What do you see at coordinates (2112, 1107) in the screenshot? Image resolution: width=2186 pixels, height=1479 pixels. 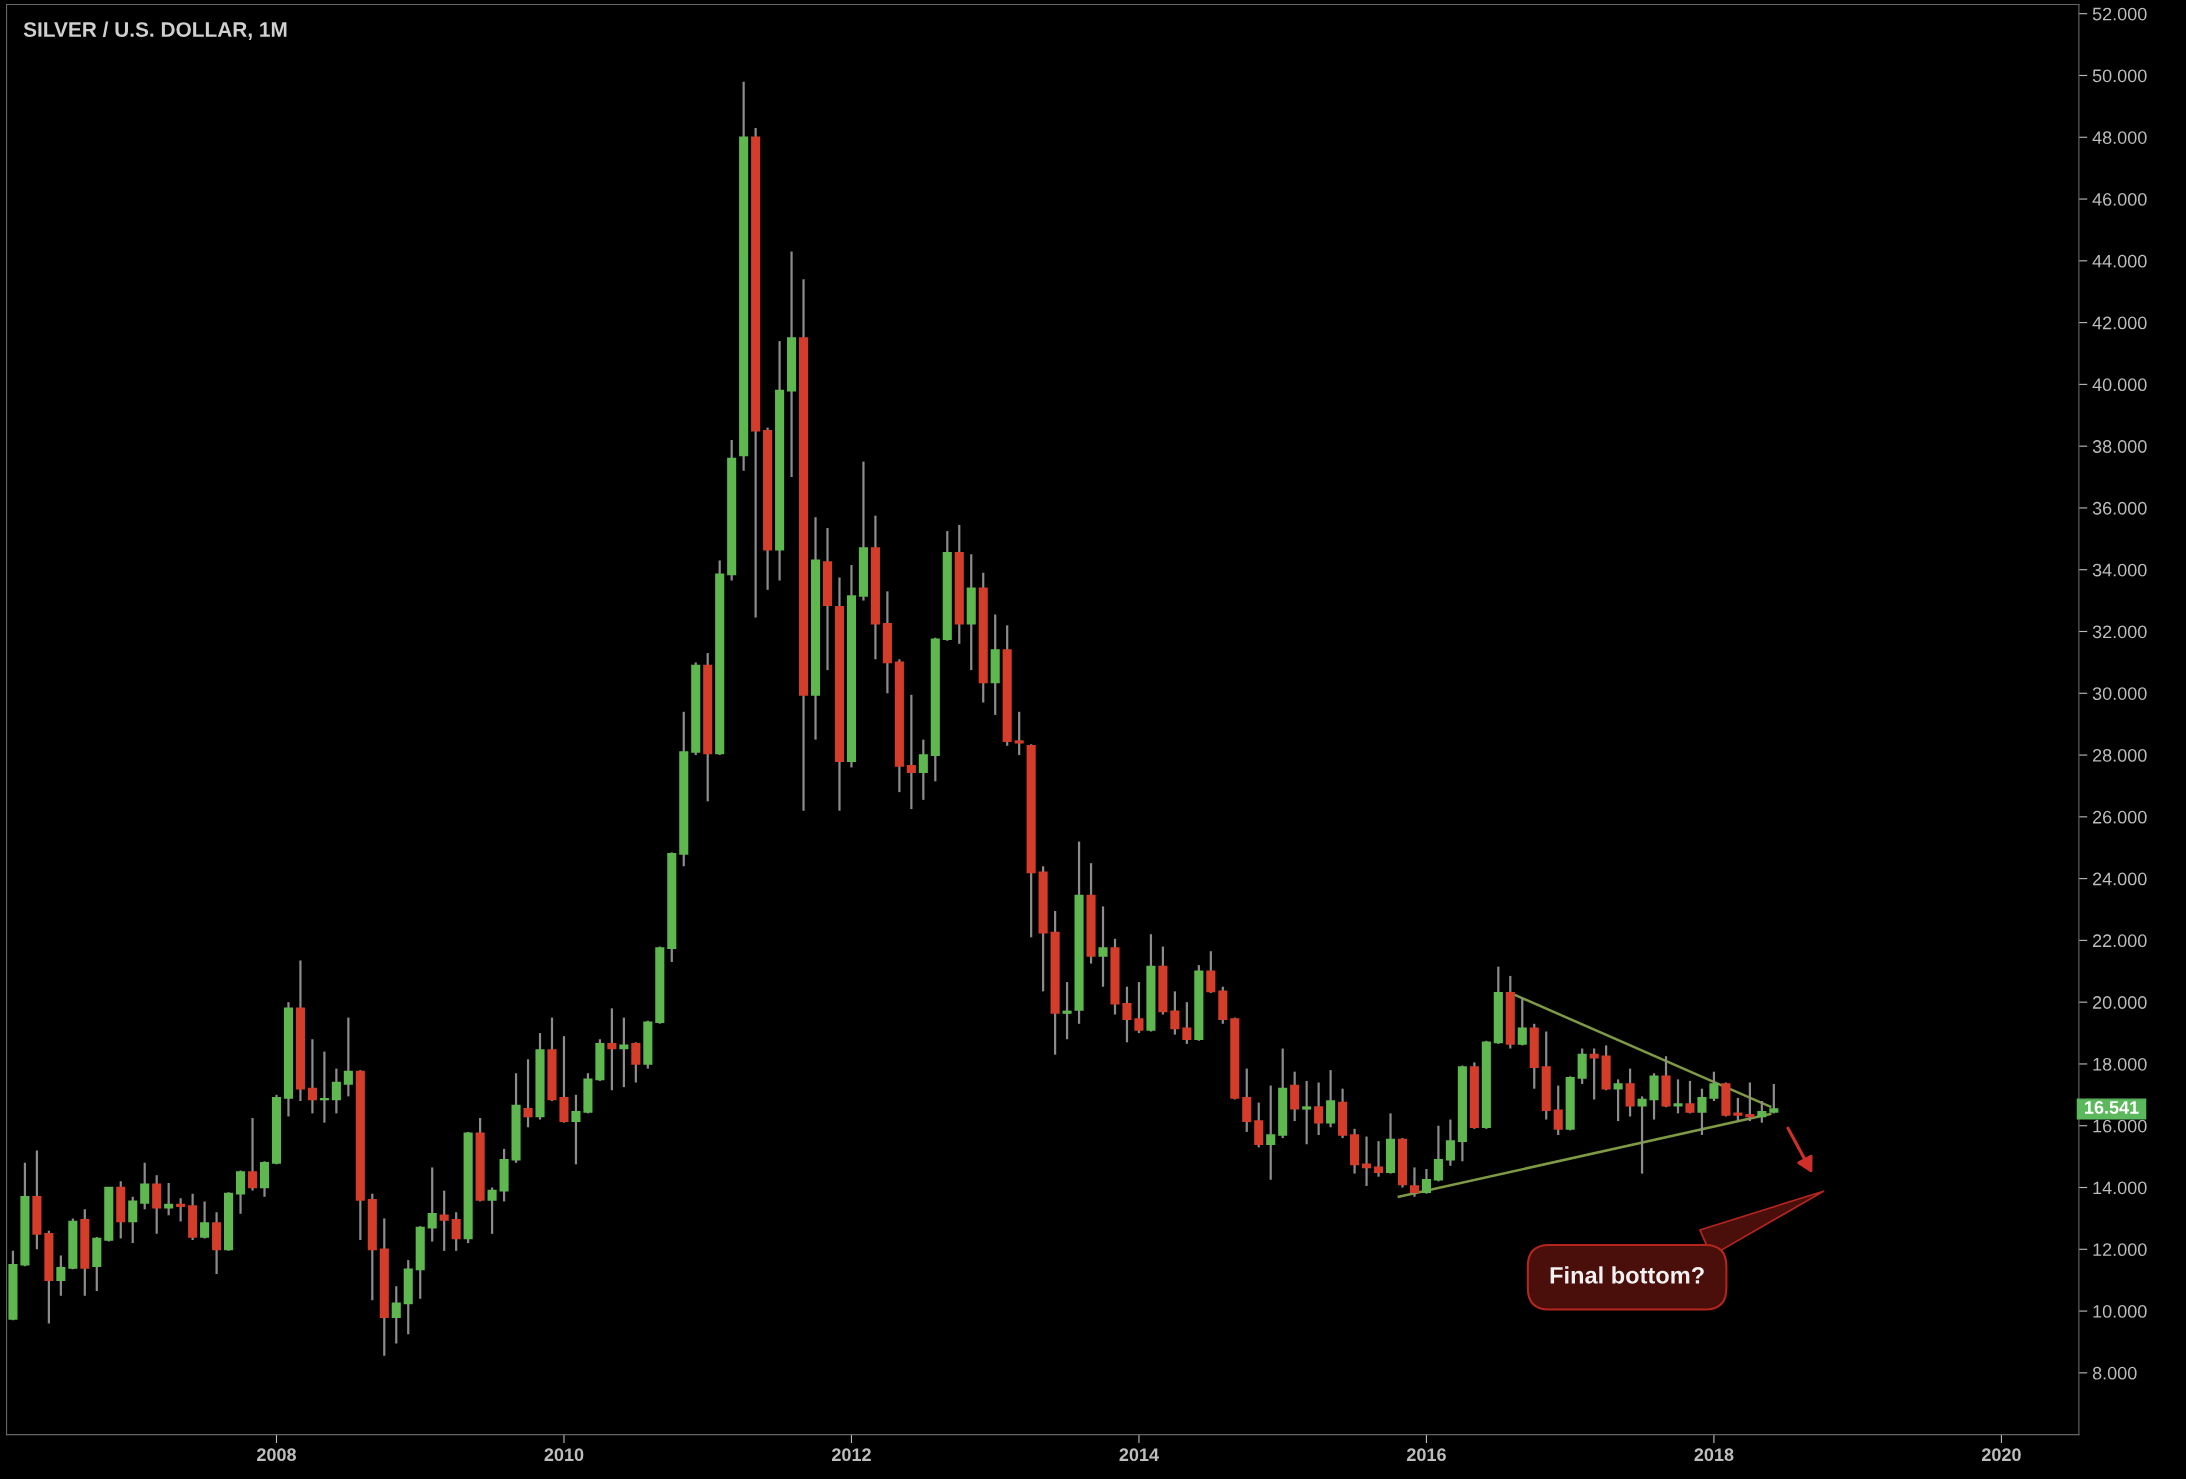 I see `text: 16.541` at bounding box center [2112, 1107].